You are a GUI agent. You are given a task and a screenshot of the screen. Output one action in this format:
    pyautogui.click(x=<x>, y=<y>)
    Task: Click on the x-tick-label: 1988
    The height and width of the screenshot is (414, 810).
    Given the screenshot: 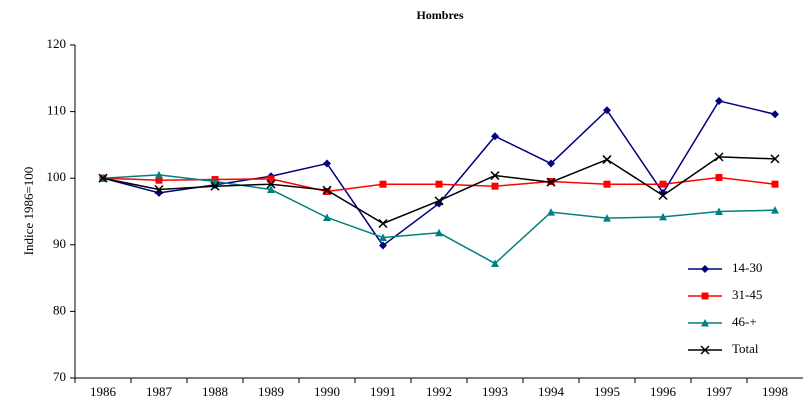 What is the action you would take?
    pyautogui.click(x=215, y=391)
    